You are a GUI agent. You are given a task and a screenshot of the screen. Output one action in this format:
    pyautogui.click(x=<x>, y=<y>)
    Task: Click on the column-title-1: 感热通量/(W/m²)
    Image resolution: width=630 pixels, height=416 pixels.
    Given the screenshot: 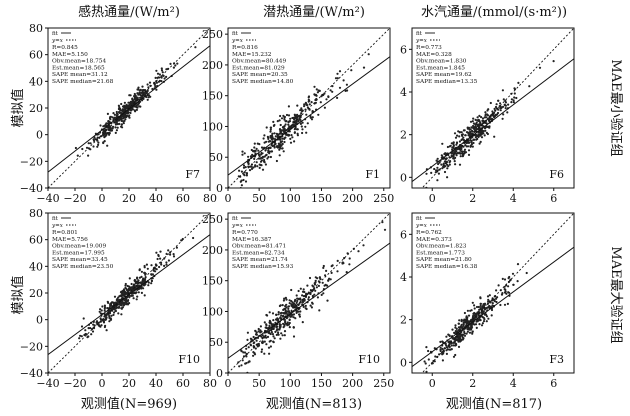 What is the action you would take?
    pyautogui.click(x=129, y=12)
    